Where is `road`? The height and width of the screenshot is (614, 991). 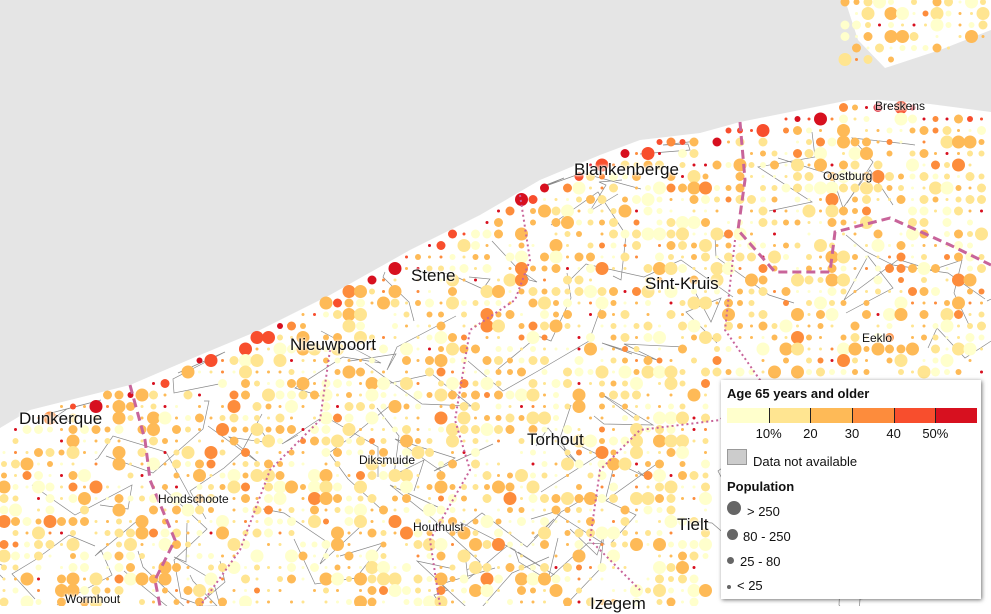
road is located at coordinates (338, 365).